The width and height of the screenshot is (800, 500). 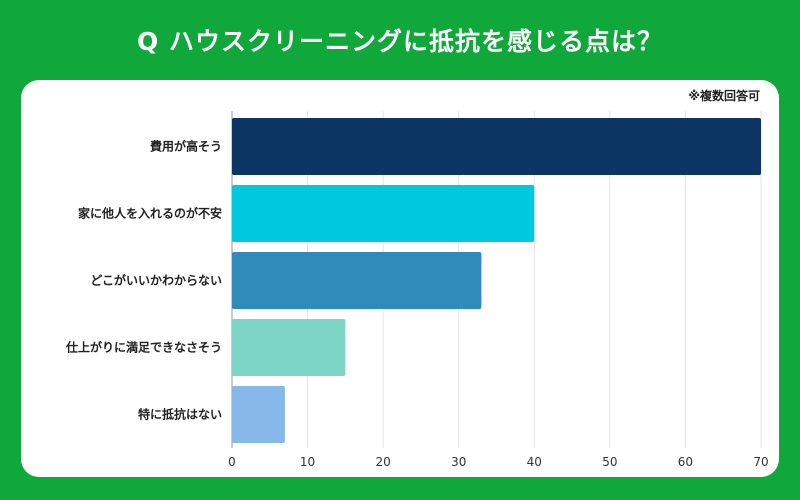 I want to click on x-tick-label: 60, so click(x=685, y=462).